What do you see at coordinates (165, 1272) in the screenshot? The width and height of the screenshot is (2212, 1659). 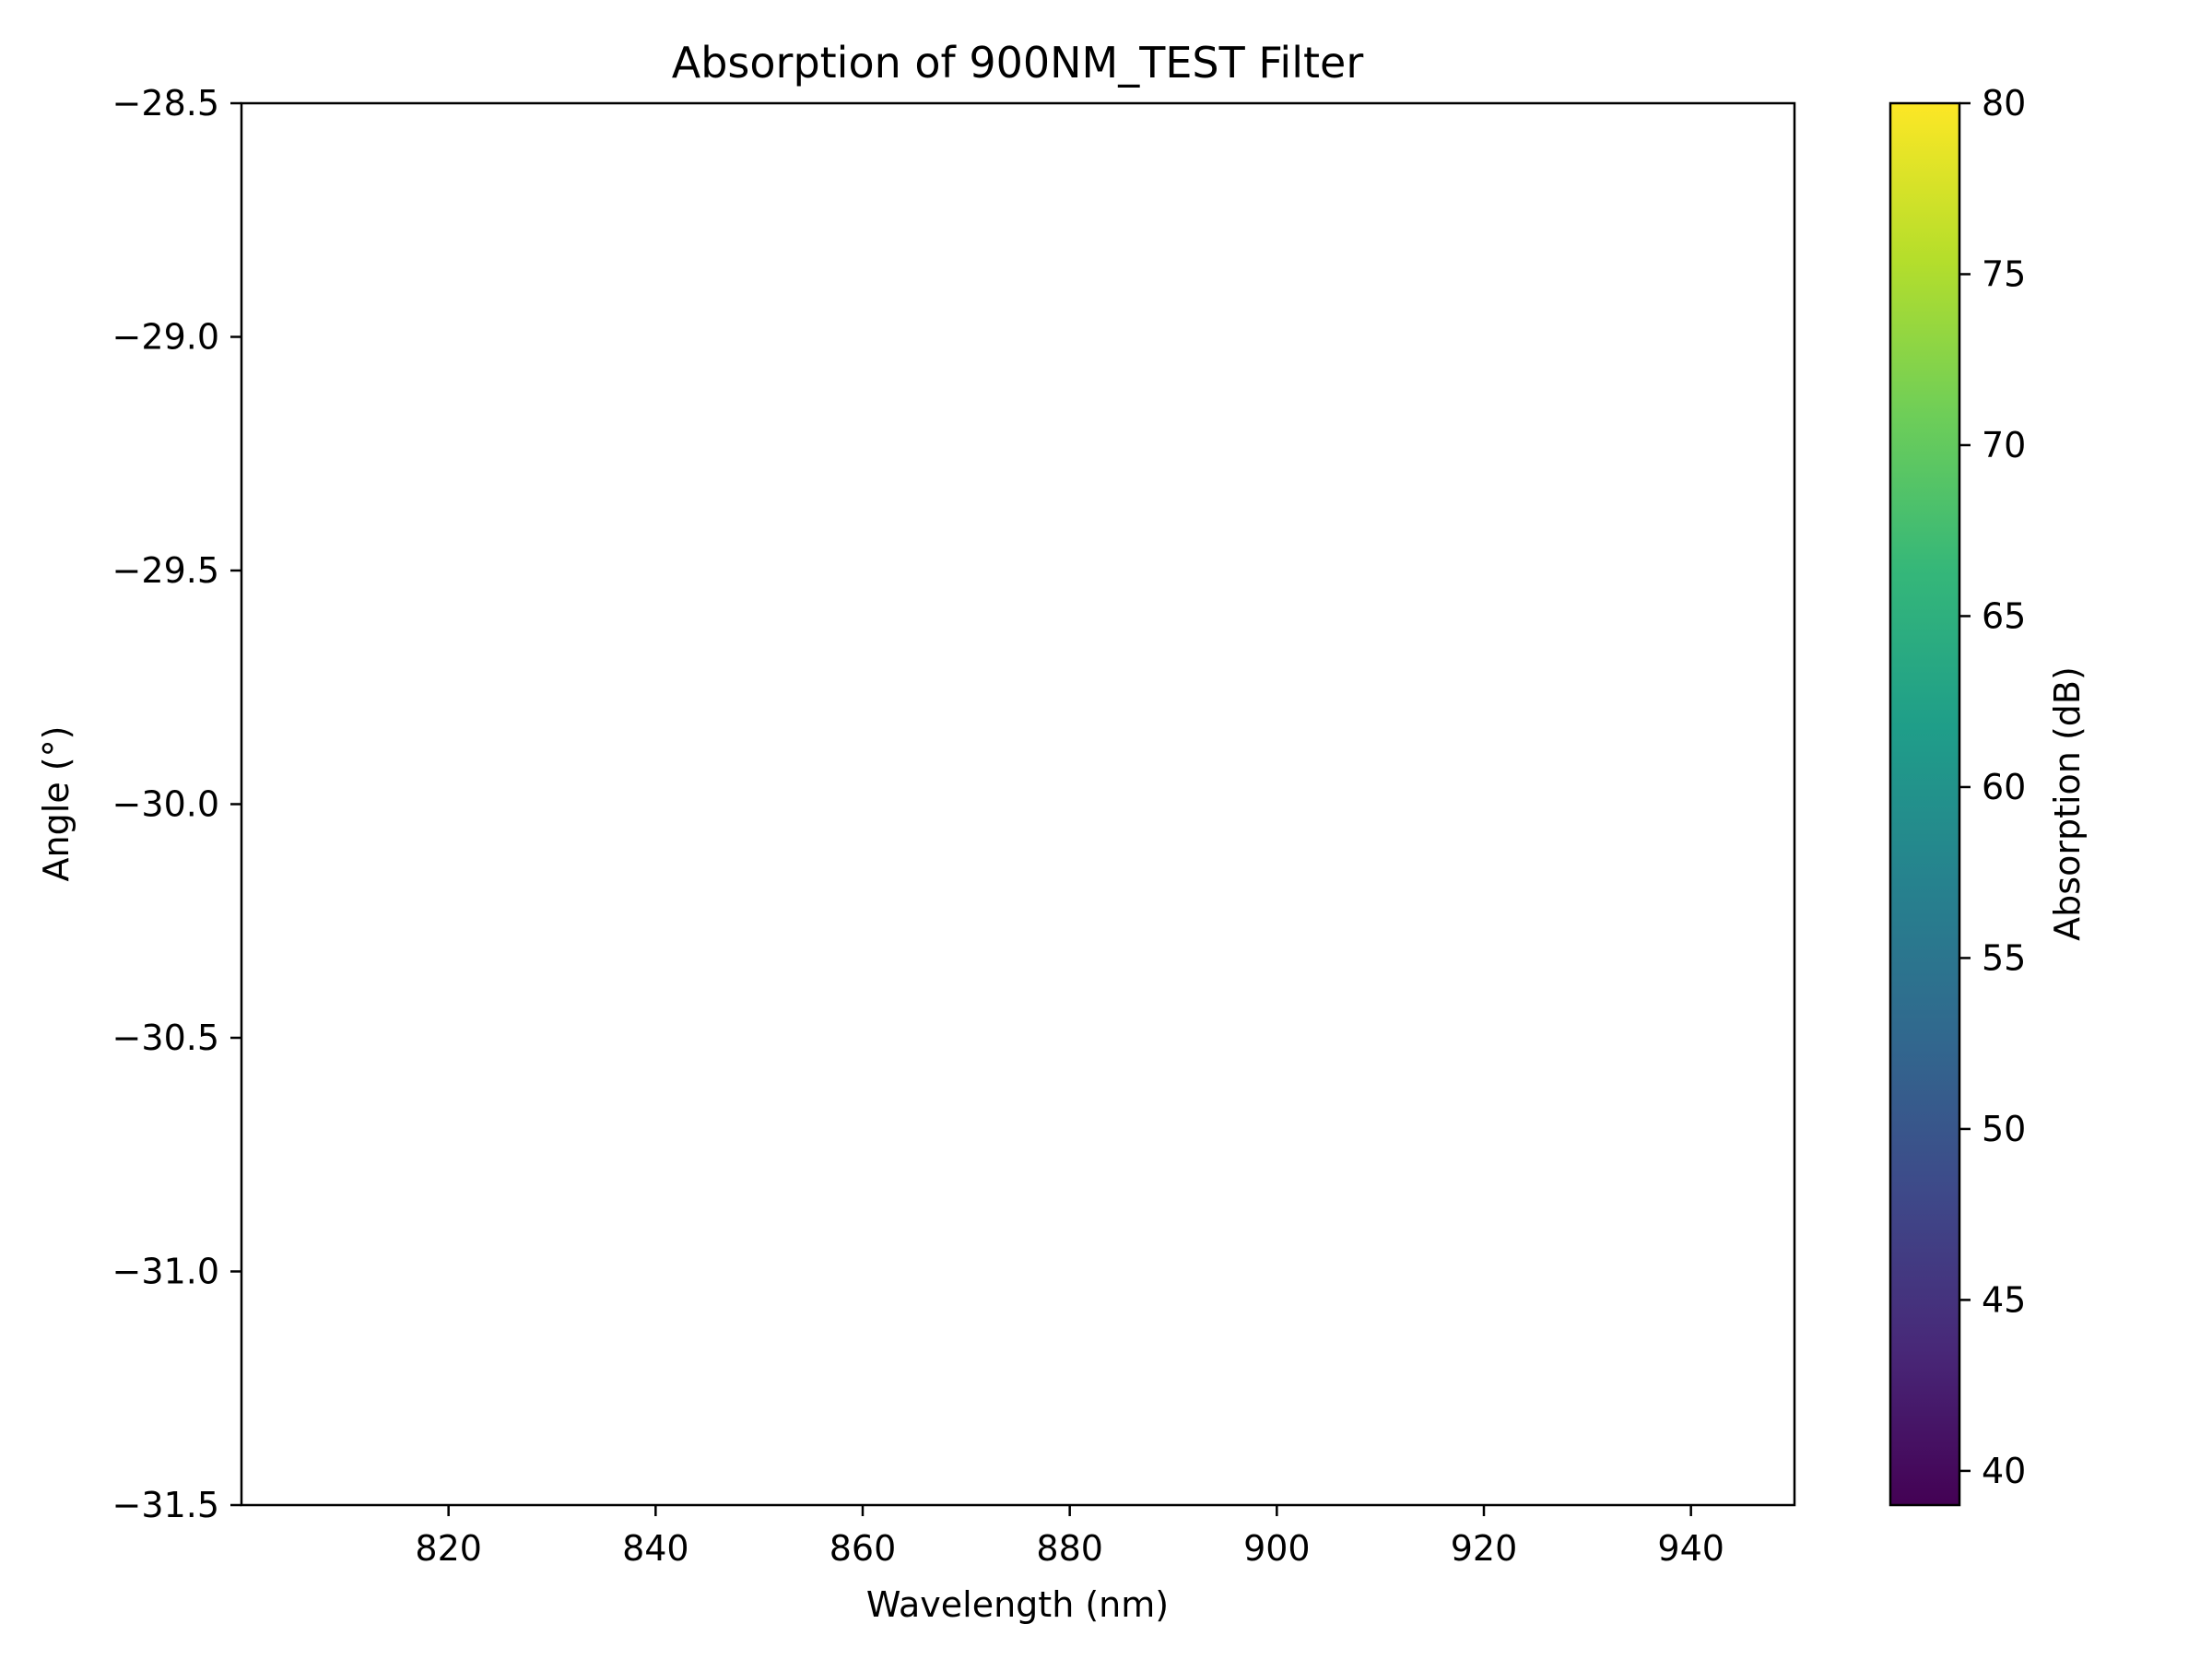 I see `y-tick-label: −31.0` at bounding box center [165, 1272].